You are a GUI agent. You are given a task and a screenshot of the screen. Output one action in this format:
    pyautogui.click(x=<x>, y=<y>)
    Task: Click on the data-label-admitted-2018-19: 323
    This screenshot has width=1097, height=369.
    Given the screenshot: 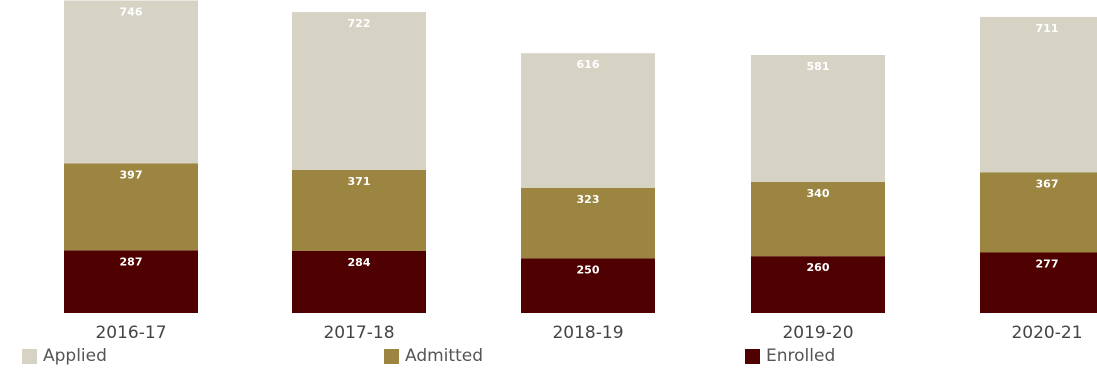 What is the action you would take?
    pyautogui.click(x=588, y=199)
    